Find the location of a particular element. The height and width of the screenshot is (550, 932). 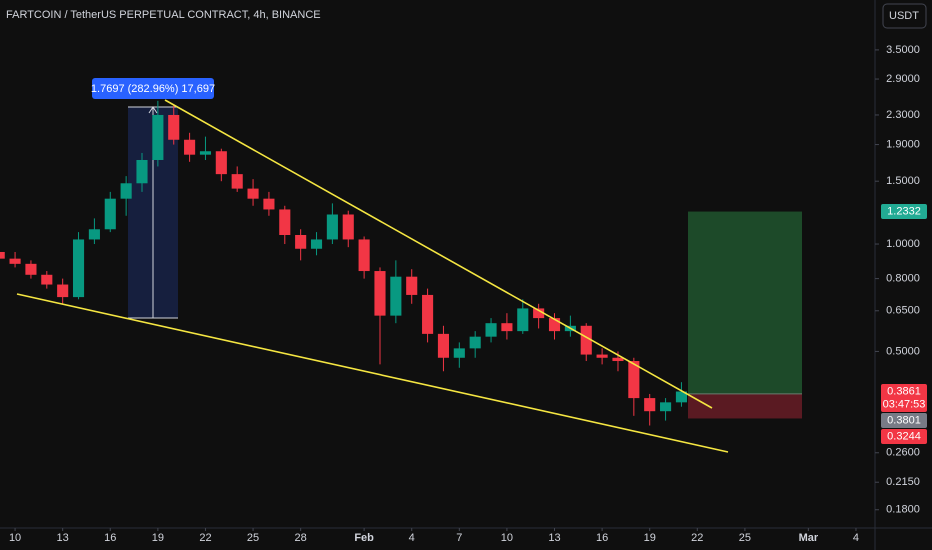

x-tick-label: Feb is located at coordinates (364, 538).